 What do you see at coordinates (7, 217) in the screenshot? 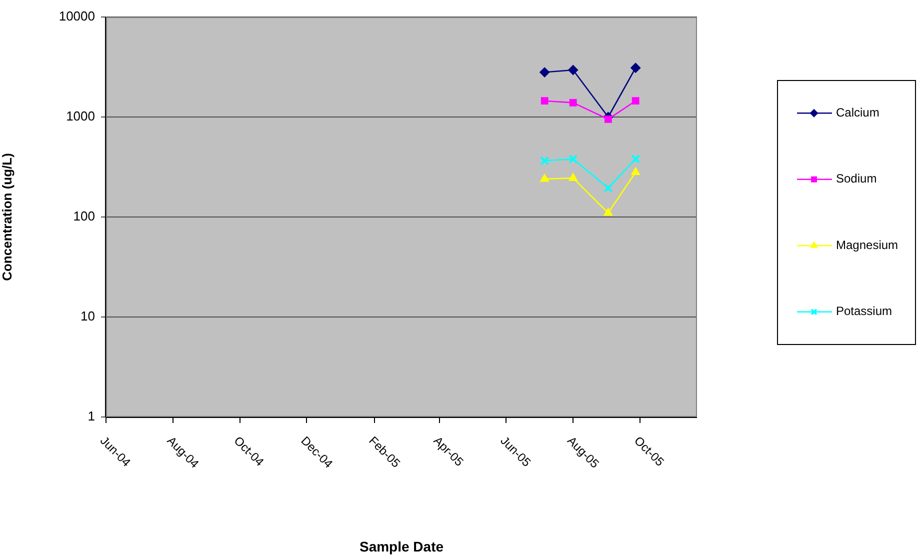
I see `y-axis-title: Concentration (ug/L)` at bounding box center [7, 217].